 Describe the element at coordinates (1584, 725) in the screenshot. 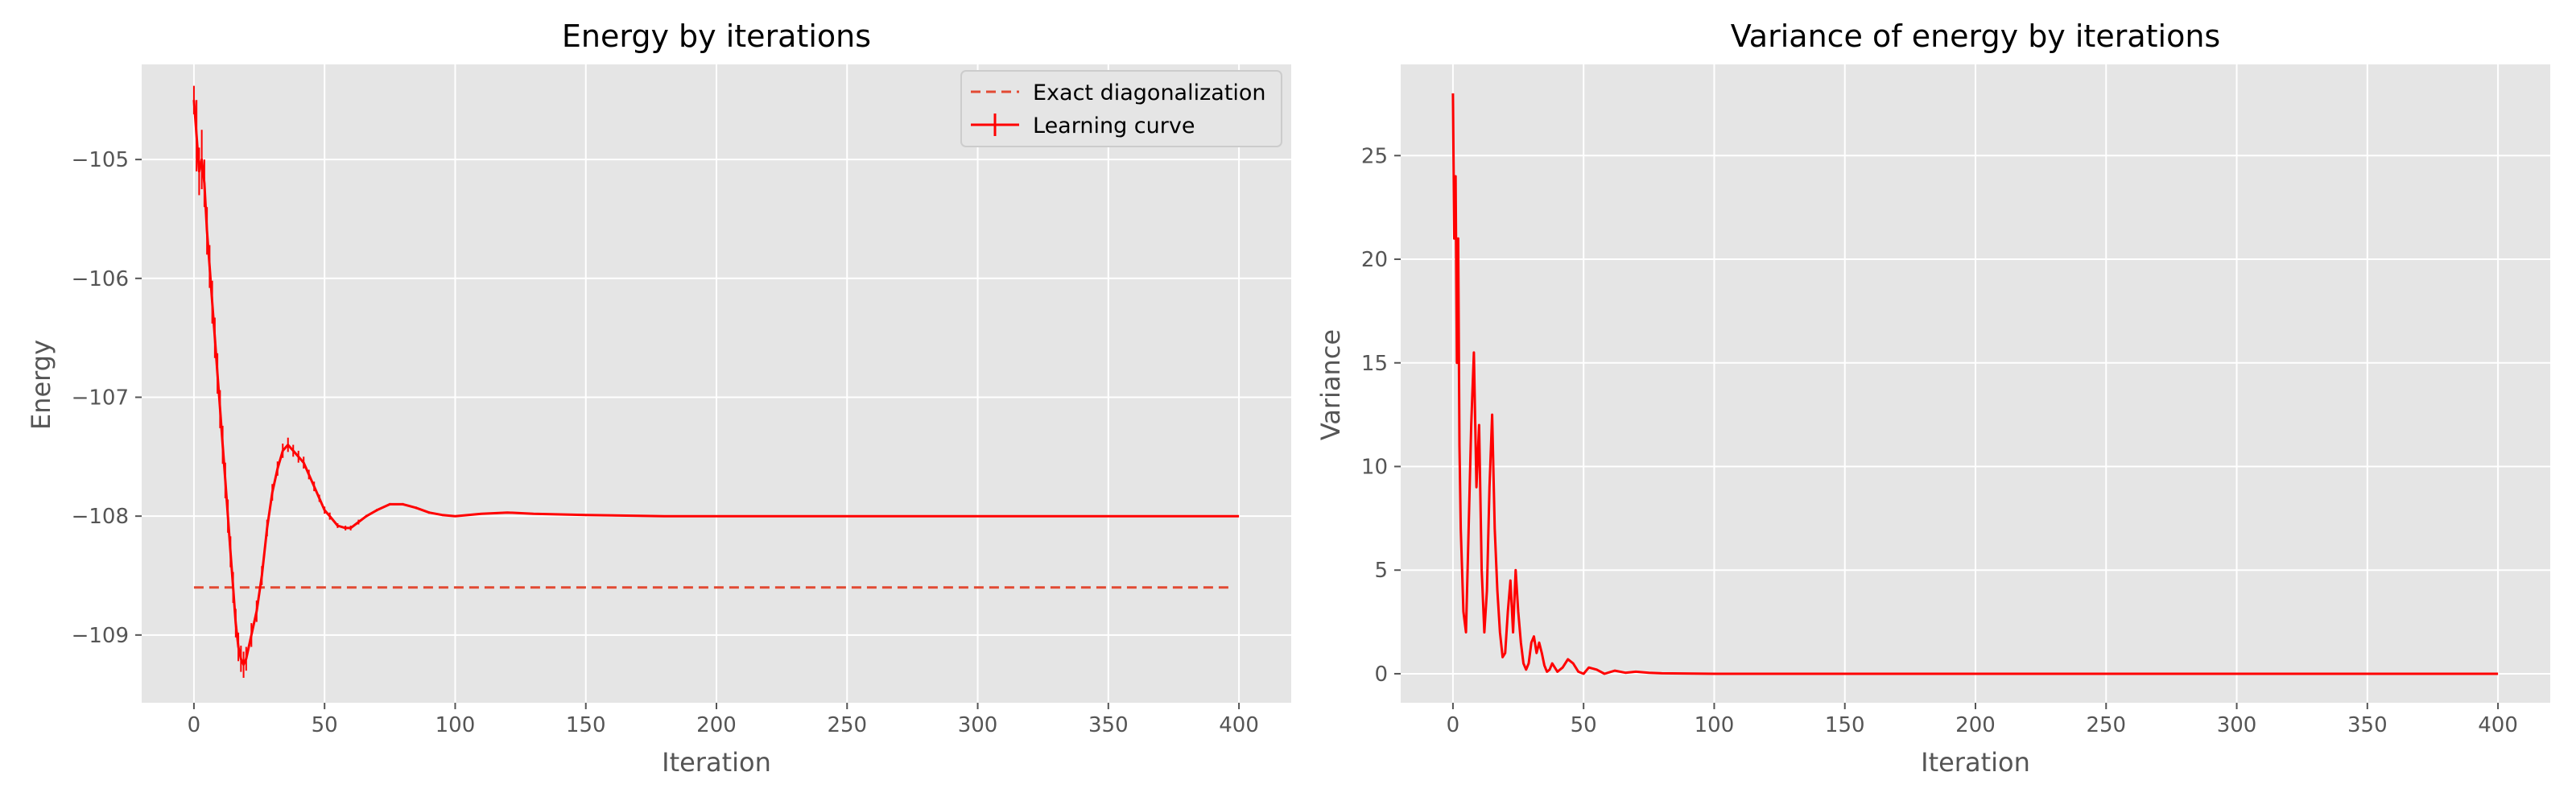

I see `variance-x-tick-label: 50` at that location.